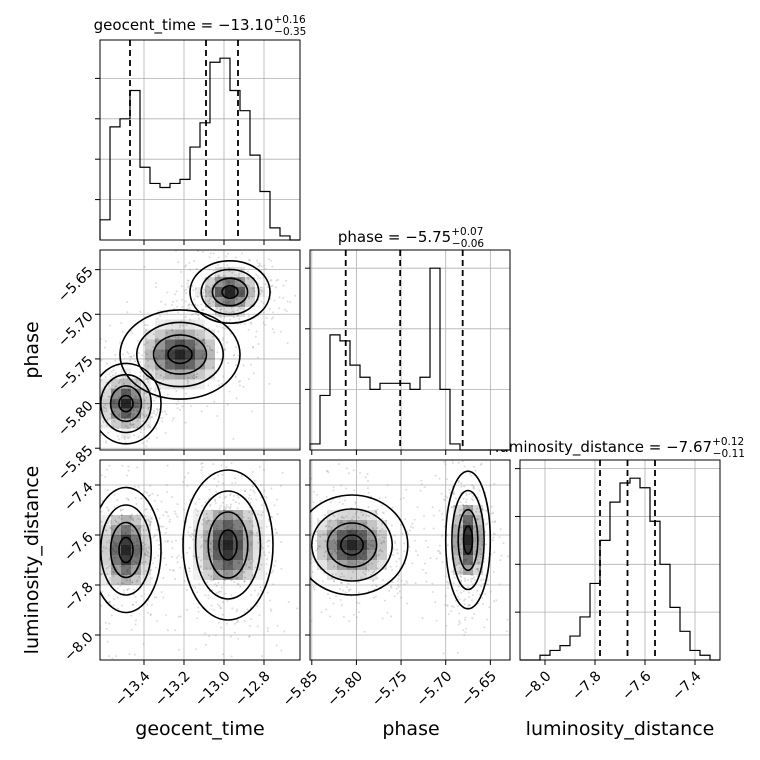  I want to click on hist-panel-geocent-time, so click(198, 142).